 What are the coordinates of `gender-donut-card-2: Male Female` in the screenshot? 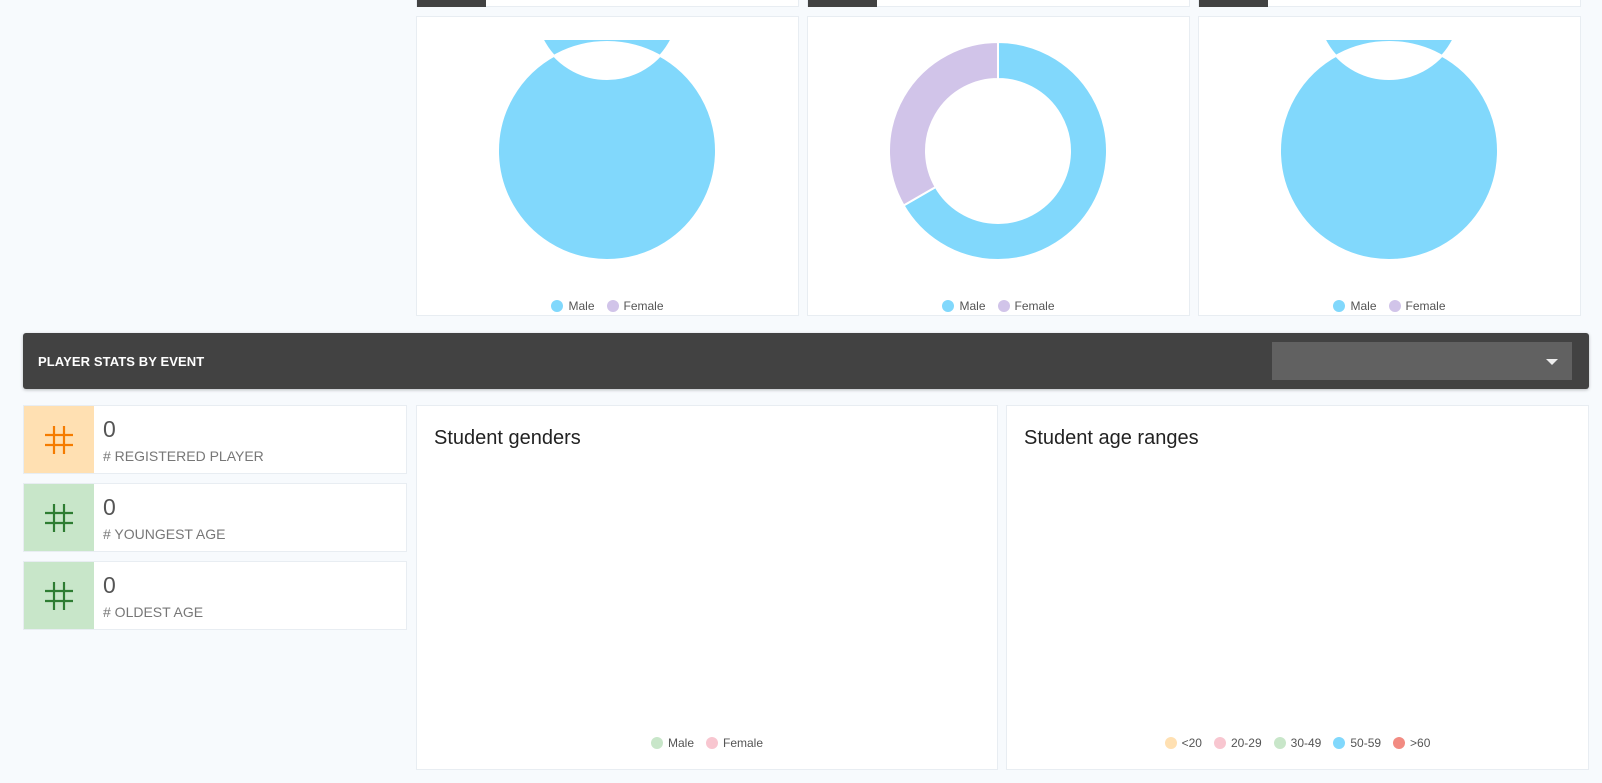 It's located at (998, 166).